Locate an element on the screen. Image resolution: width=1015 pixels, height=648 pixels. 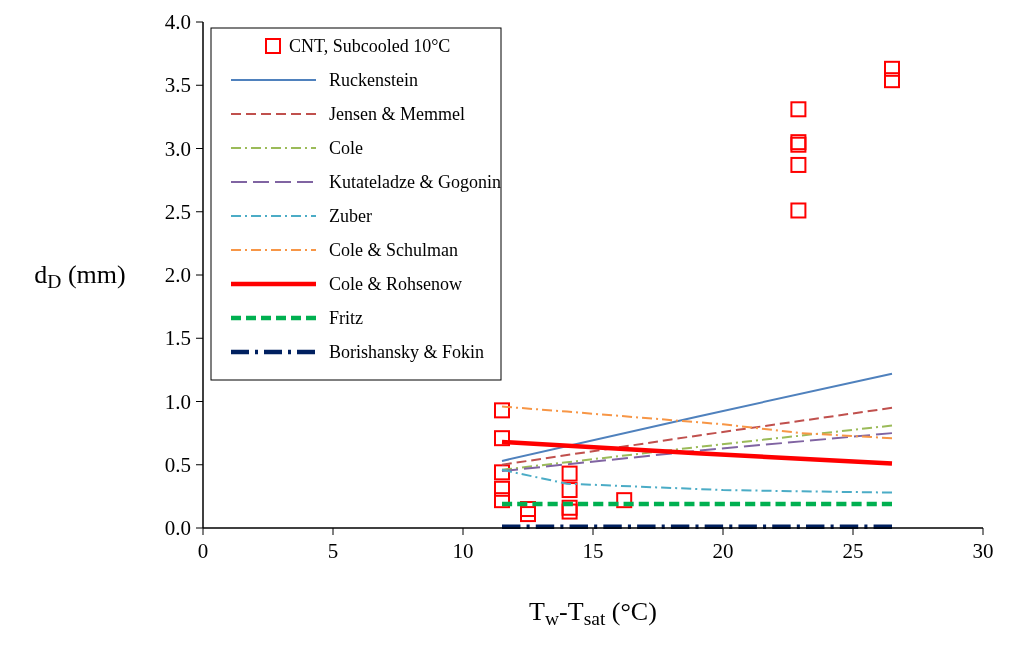
y-tick-label: 0.5 is located at coordinates (177, 464).